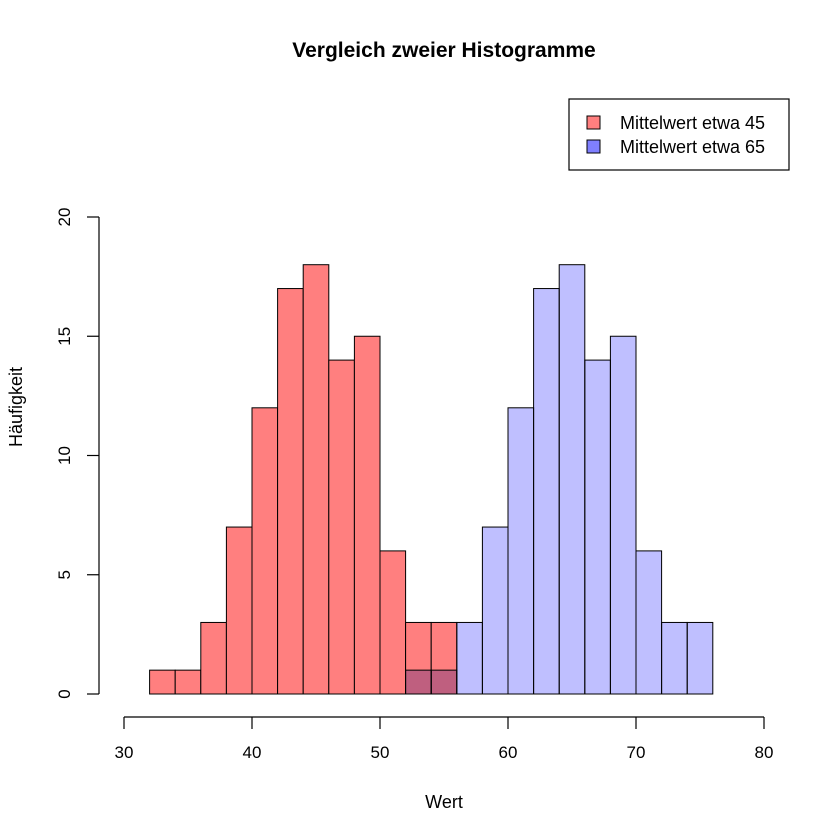  Describe the element at coordinates (508, 752) in the screenshot. I see `x-tick-label: 60` at that location.